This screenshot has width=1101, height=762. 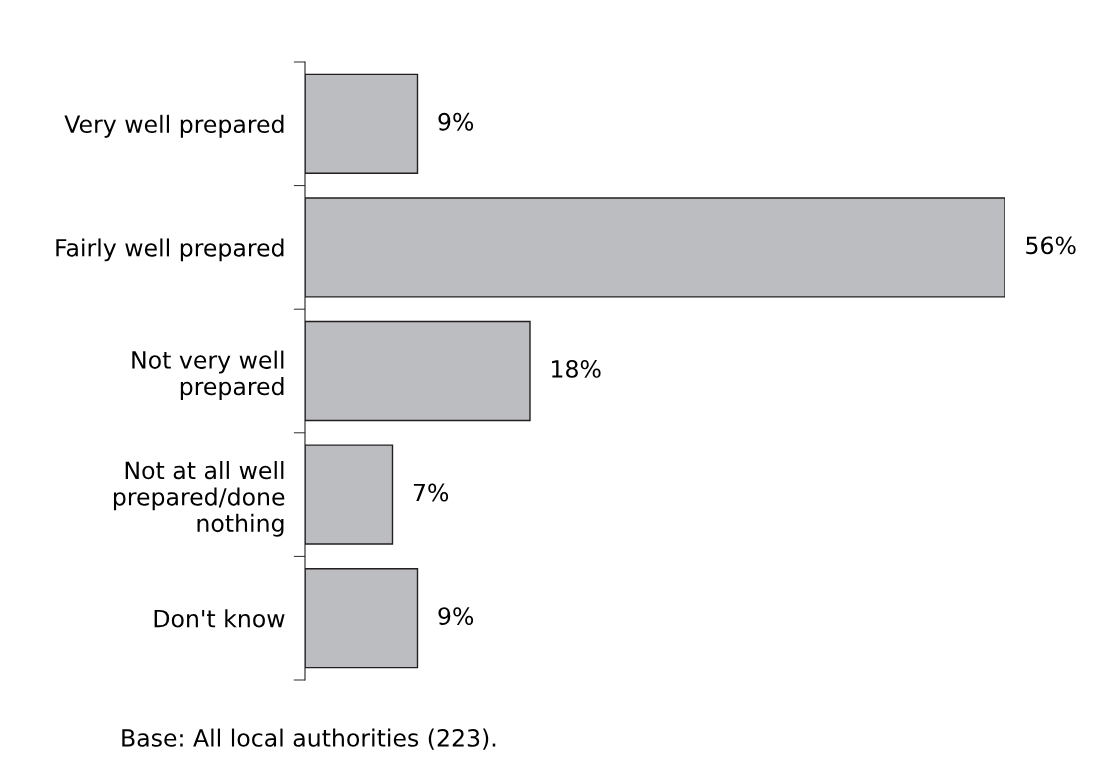 What do you see at coordinates (219, 618) in the screenshot?
I see `y-tick-label: Don't know` at bounding box center [219, 618].